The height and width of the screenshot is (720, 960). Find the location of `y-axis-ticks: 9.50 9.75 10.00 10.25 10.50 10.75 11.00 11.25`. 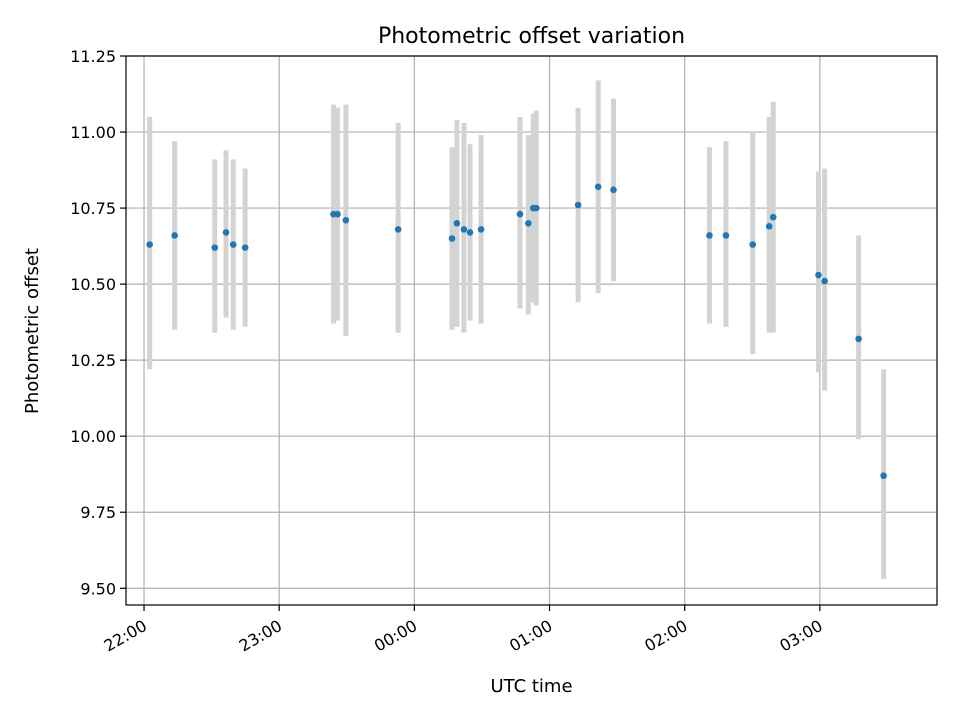

y-axis-ticks: 9.50 9.75 10.00 10.25 10.50 10.75 11.00 11.25 is located at coordinates (98, 322).